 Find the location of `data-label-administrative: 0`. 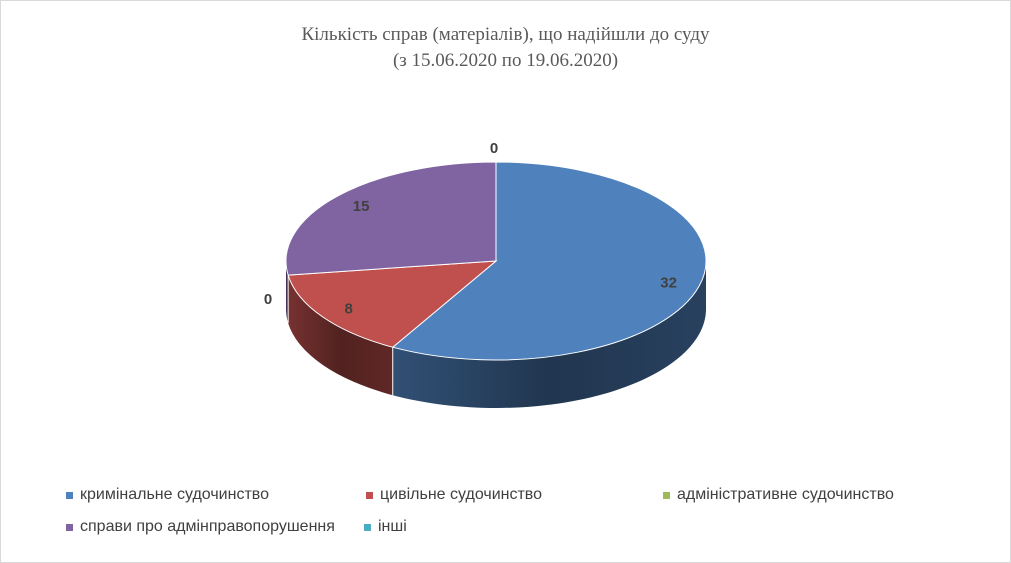

data-label-administrative: 0 is located at coordinates (268, 299).